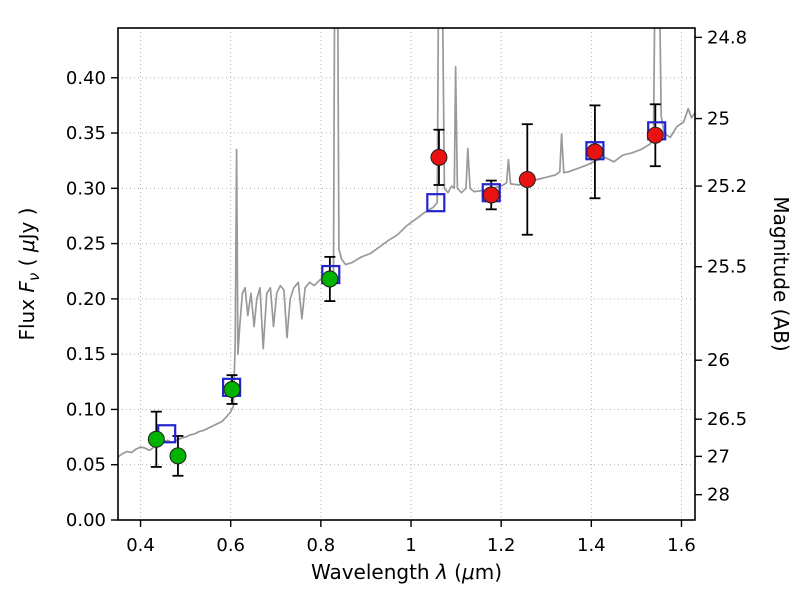 The image size is (800, 604). I want to click on y-tick-label-flux: 0.30, so click(86, 188).